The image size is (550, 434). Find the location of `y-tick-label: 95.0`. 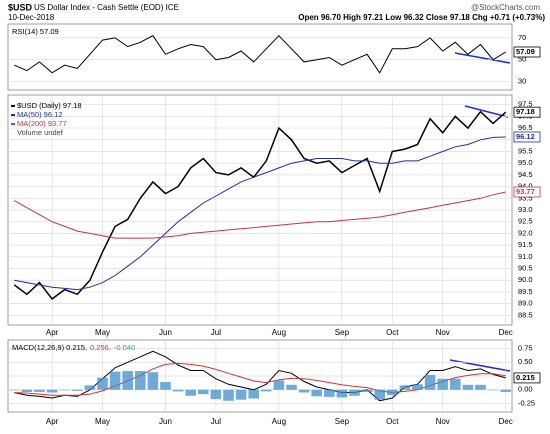

y-tick-label: 95.0 is located at coordinates (525, 162).